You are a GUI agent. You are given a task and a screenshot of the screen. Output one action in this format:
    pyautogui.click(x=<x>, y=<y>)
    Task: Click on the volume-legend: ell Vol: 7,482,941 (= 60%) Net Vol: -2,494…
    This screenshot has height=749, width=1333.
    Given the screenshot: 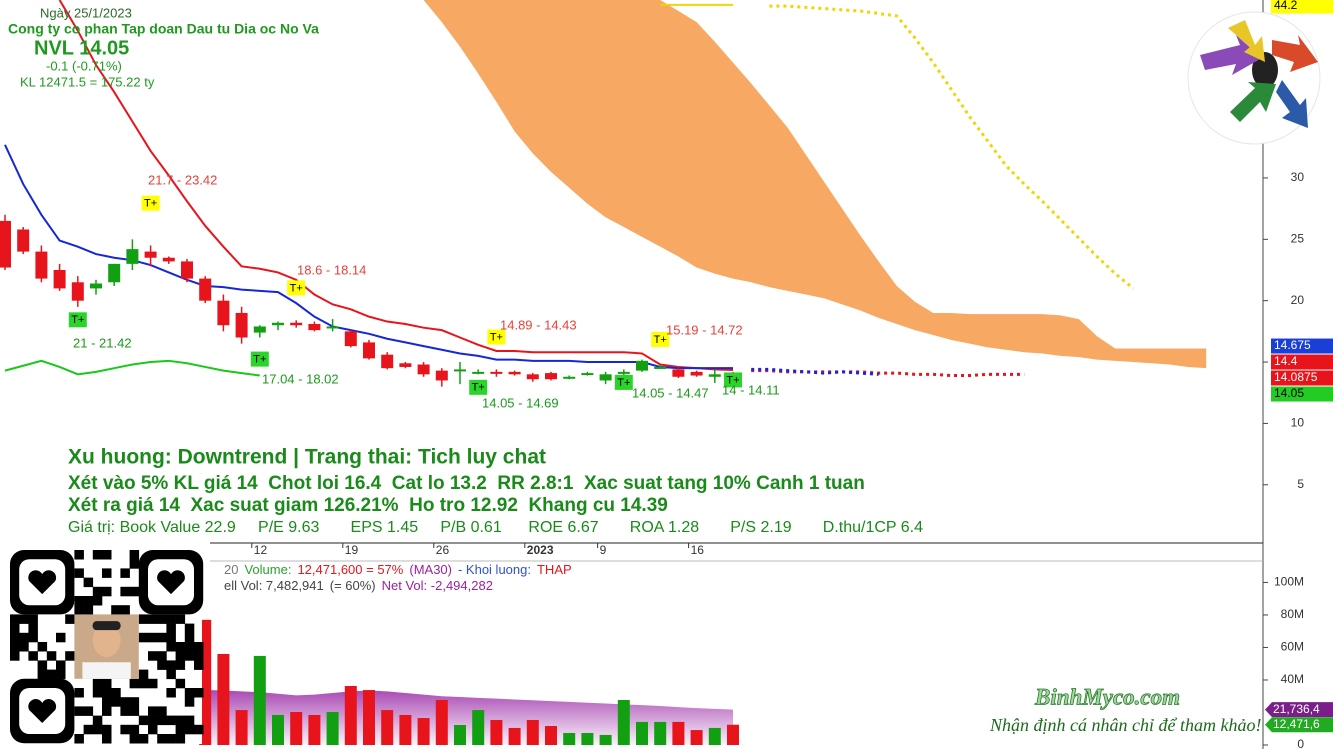 What is the action you would take?
    pyautogui.click(x=358, y=585)
    